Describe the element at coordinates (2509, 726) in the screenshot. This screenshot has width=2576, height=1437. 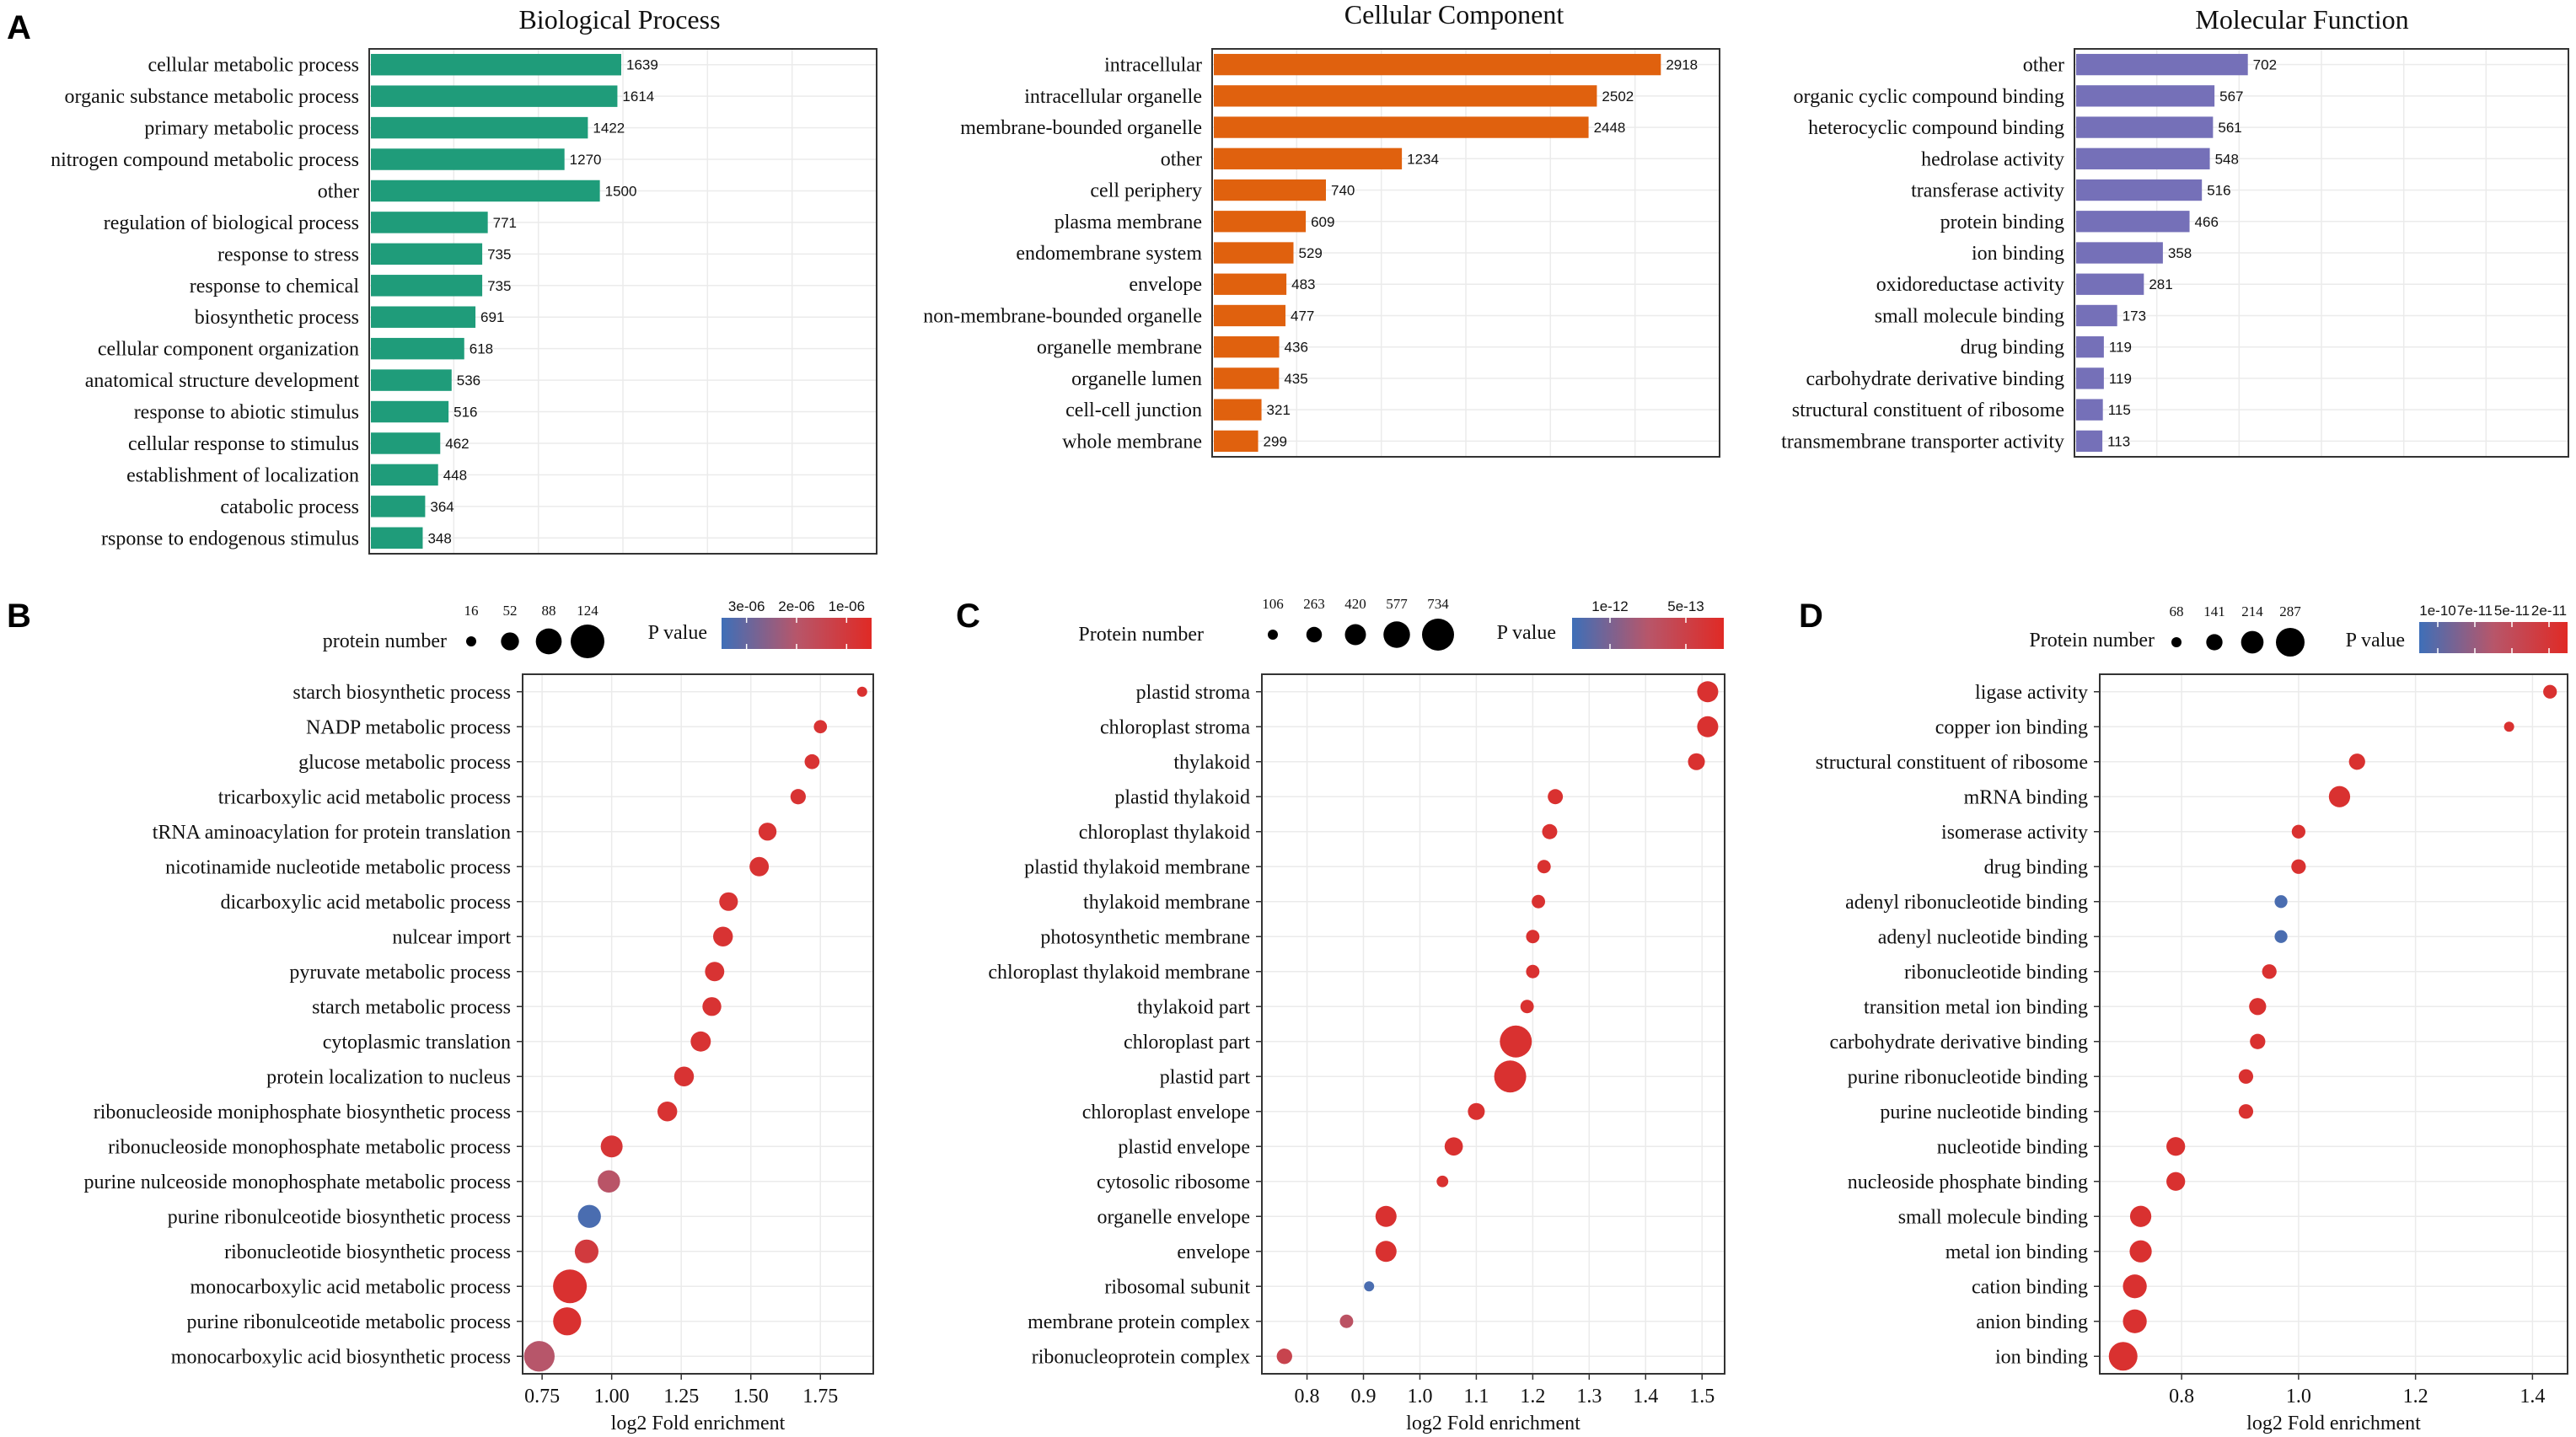
I see `point-copper-ion-binding` at that location.